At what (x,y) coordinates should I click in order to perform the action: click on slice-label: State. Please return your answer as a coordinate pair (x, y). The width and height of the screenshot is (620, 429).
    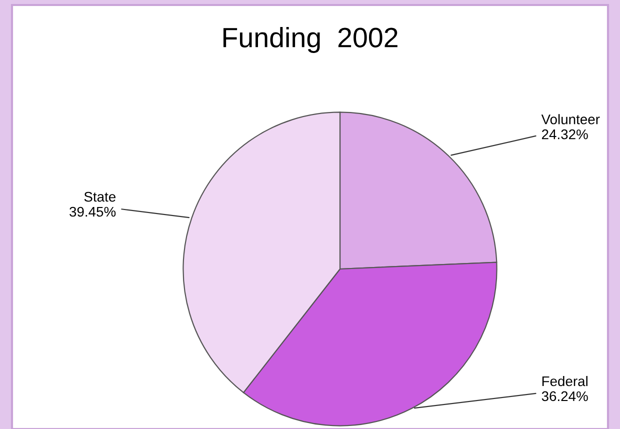
    Looking at the image, I should click on (100, 197).